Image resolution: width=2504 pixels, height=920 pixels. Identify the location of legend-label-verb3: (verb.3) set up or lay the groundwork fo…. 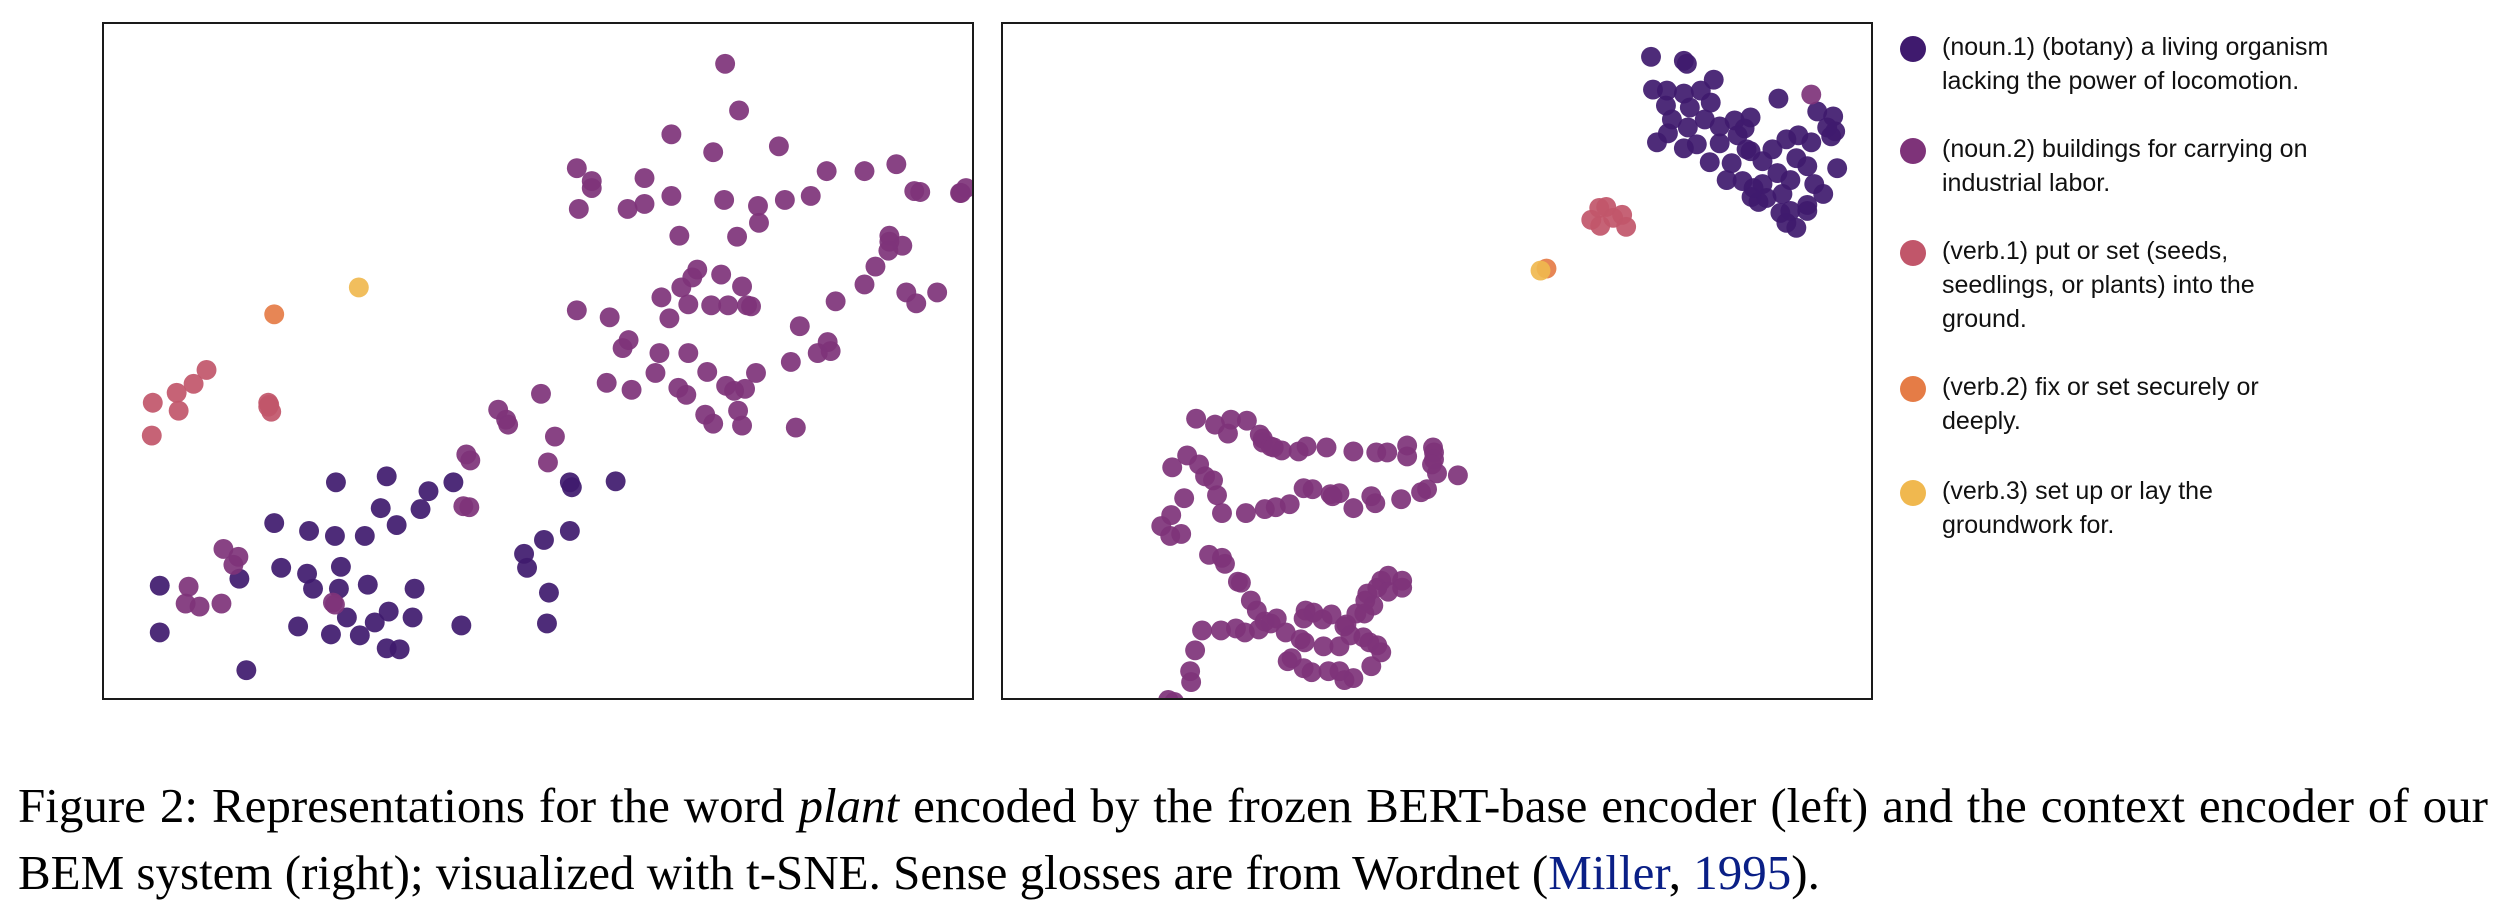
(2077, 508).